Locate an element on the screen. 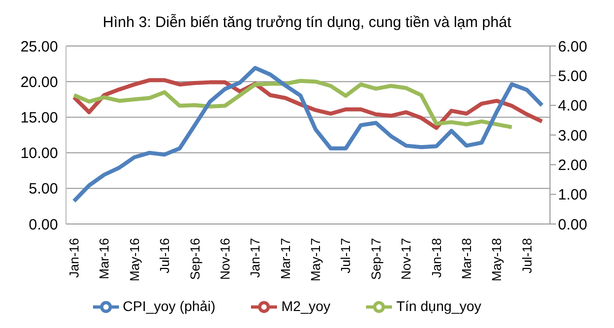  x-tick-label: Jan-18 is located at coordinates (436, 258).